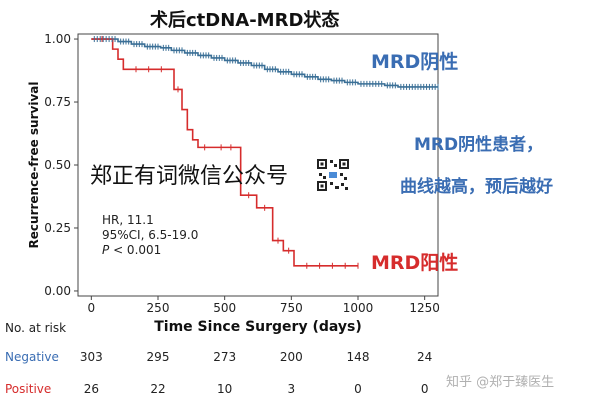 The image size is (600, 405). Describe the element at coordinates (57, 102) in the screenshot. I see `y-tick-label: 0.75` at that location.